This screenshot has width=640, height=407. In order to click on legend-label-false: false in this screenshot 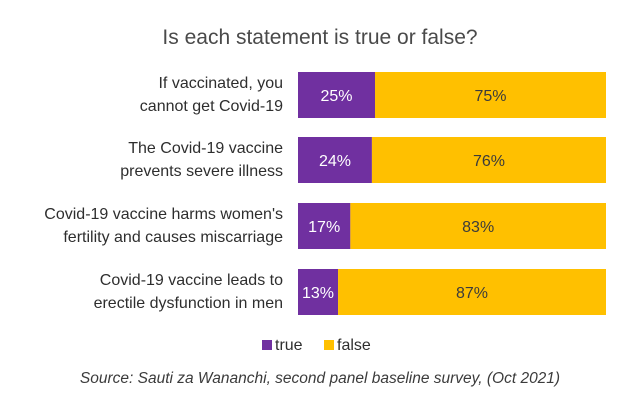, I will do `click(354, 345)`.